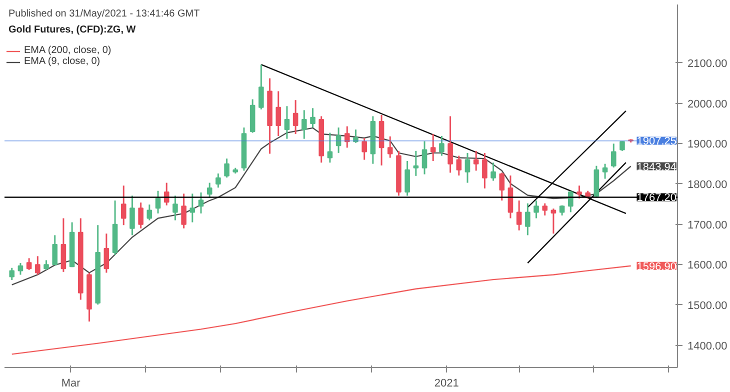 Image resolution: width=730 pixels, height=392 pixels. Describe the element at coordinates (656, 142) in the screenshot. I see `ref-line-label: 1907.25` at that location.